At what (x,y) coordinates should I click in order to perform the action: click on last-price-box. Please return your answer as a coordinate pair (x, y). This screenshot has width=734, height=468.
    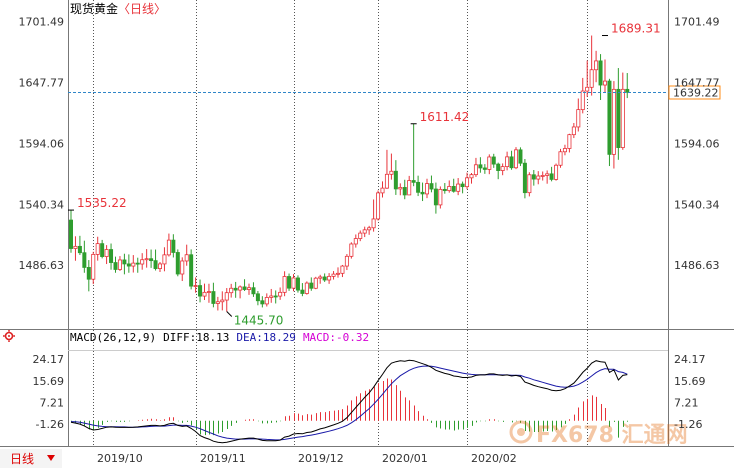
    Looking at the image, I should click on (694, 92).